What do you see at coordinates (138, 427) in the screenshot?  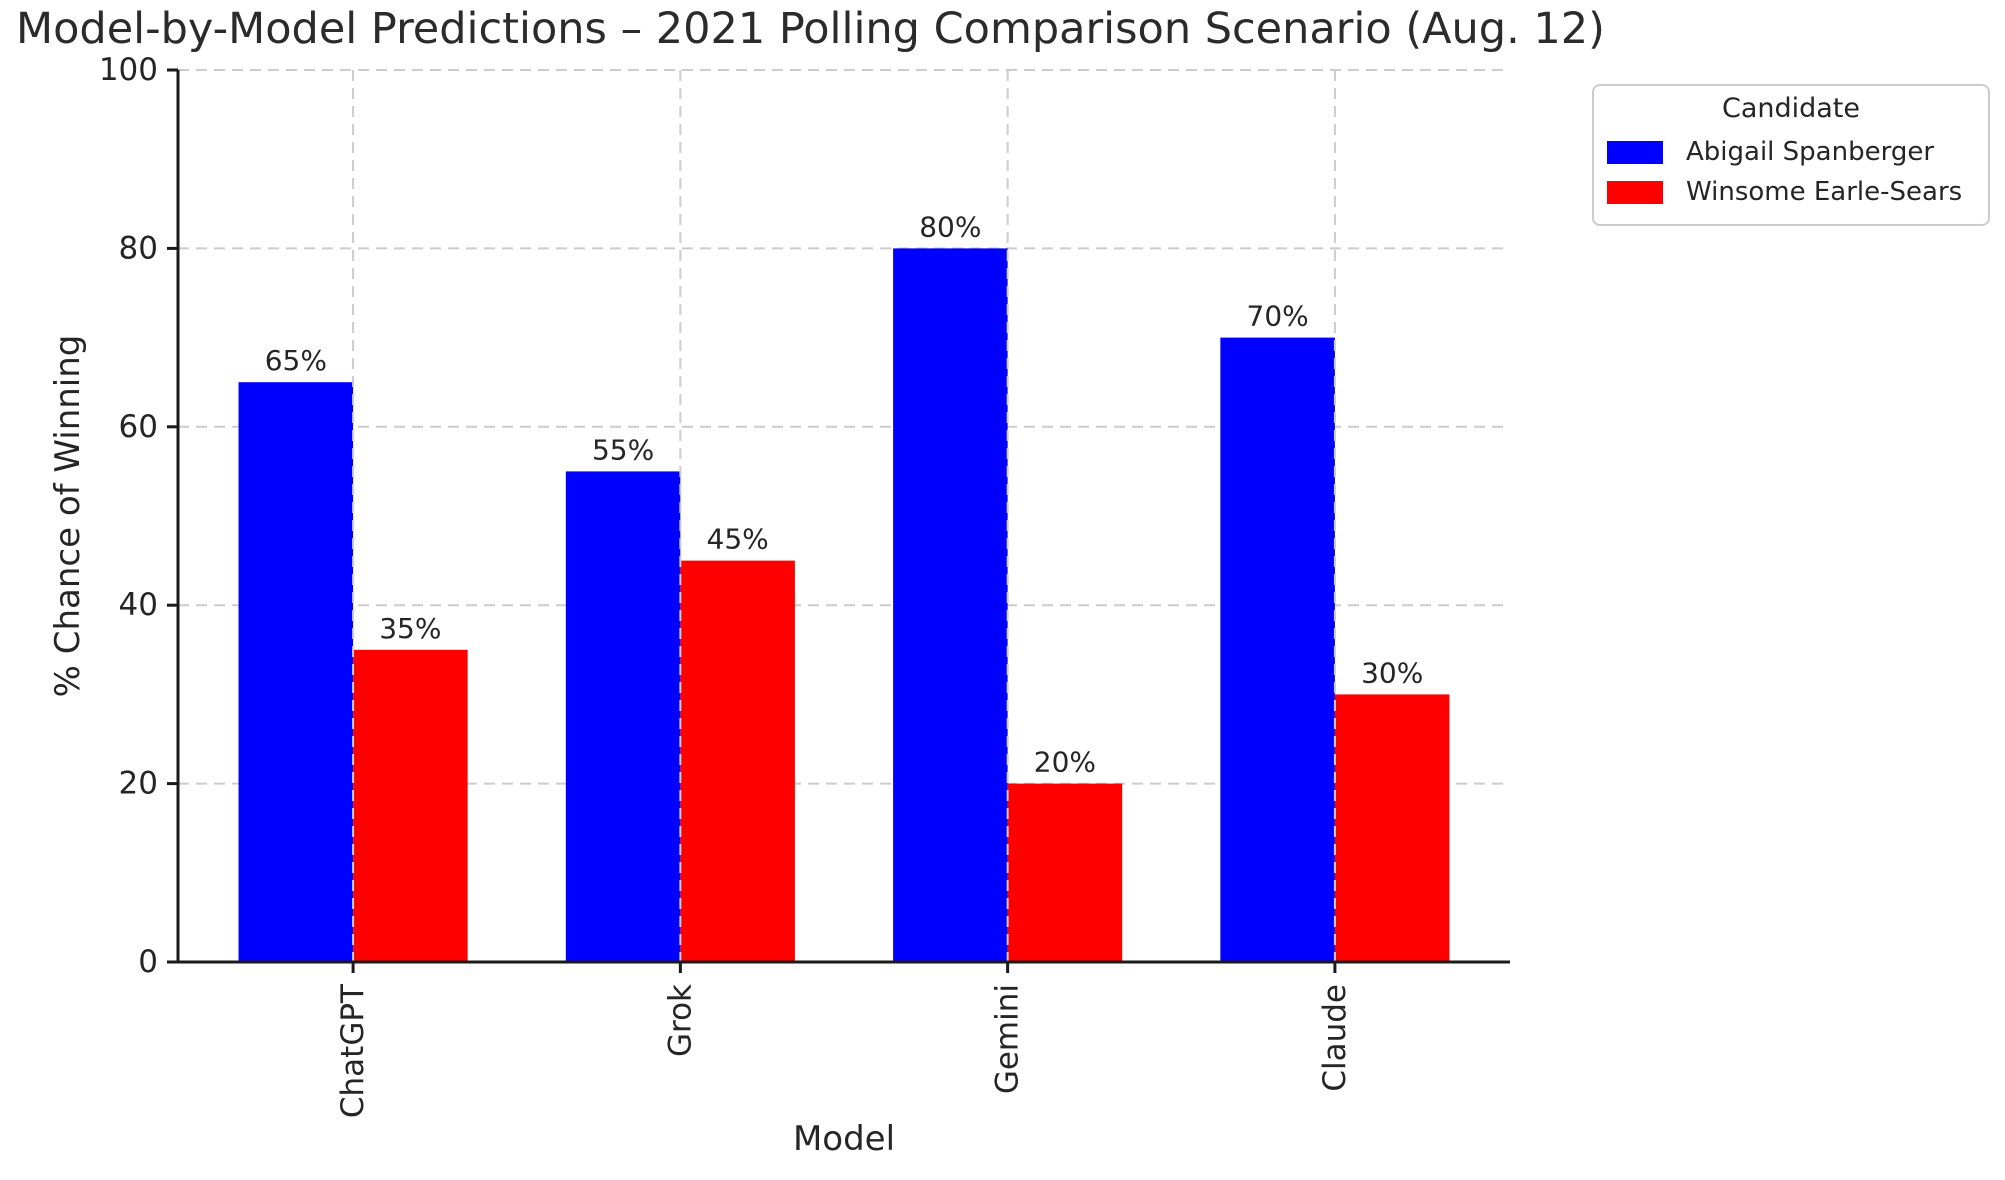 I see `y-tick-label: 60` at bounding box center [138, 427].